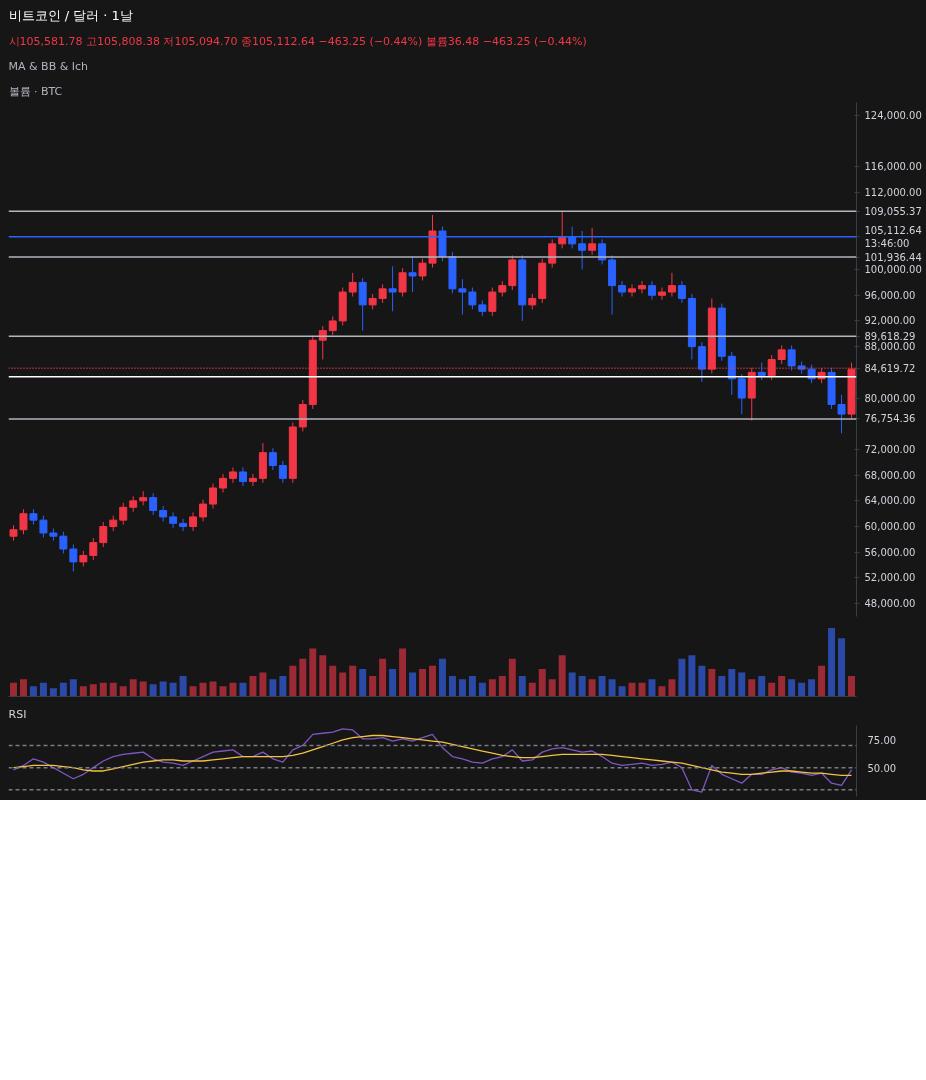 The width and height of the screenshot is (926, 1080). What do you see at coordinates (890, 578) in the screenshot?
I see `y-tick-label: 52,000.00` at bounding box center [890, 578].